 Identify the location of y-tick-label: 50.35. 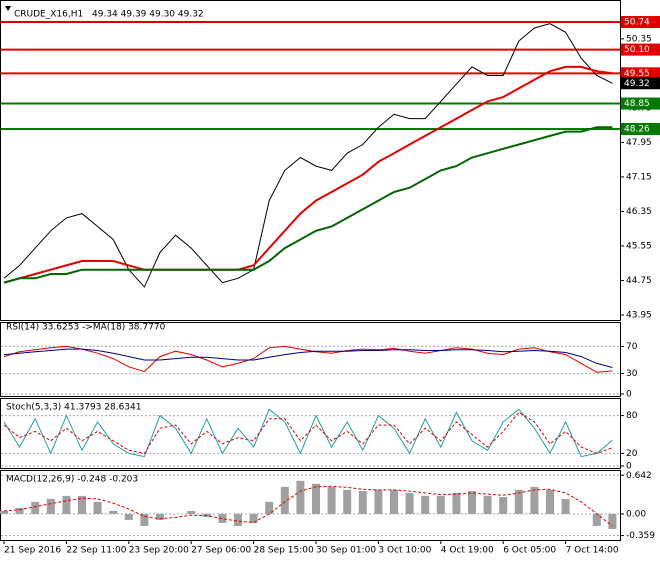
(639, 39).